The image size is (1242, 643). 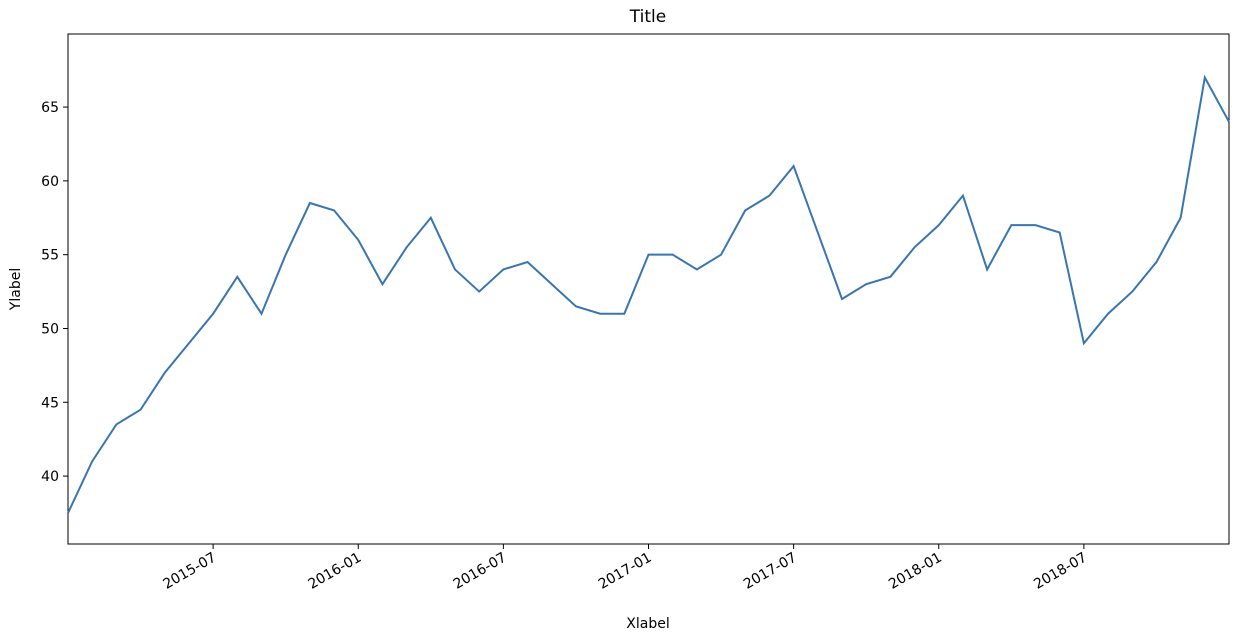 What do you see at coordinates (625, 571) in the screenshot?
I see `x-tick-label: 2017-01` at bounding box center [625, 571].